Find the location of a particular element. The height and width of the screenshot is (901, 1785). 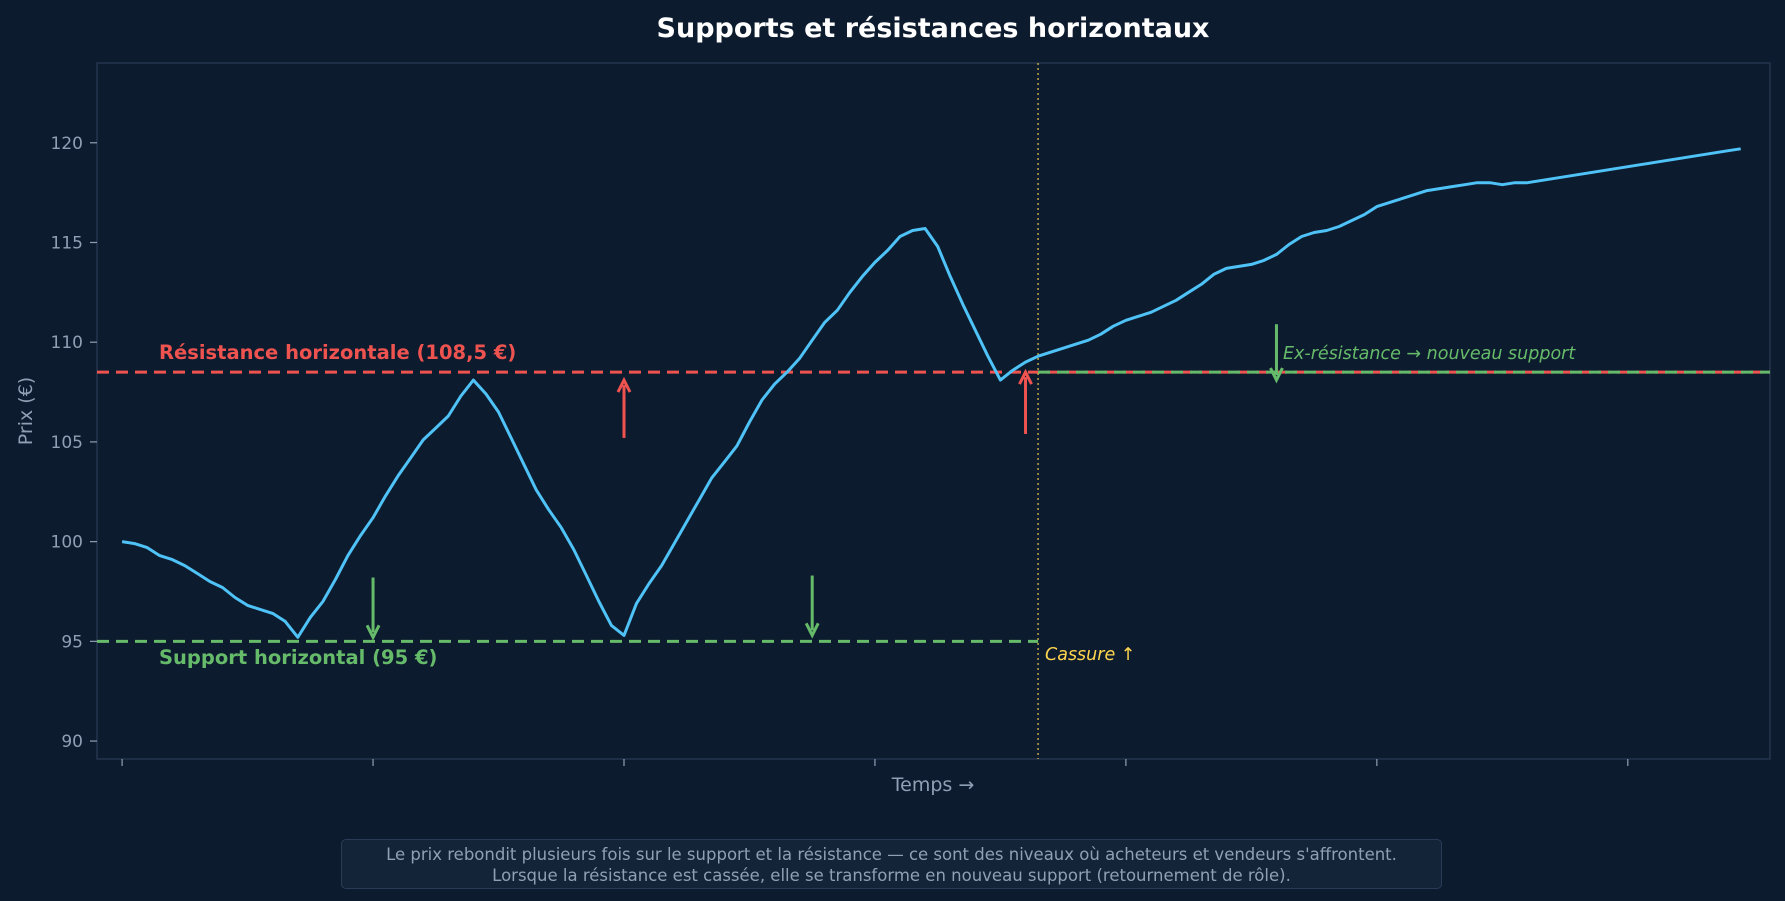

y-axis-label: Prix (€) is located at coordinates (26, 411).